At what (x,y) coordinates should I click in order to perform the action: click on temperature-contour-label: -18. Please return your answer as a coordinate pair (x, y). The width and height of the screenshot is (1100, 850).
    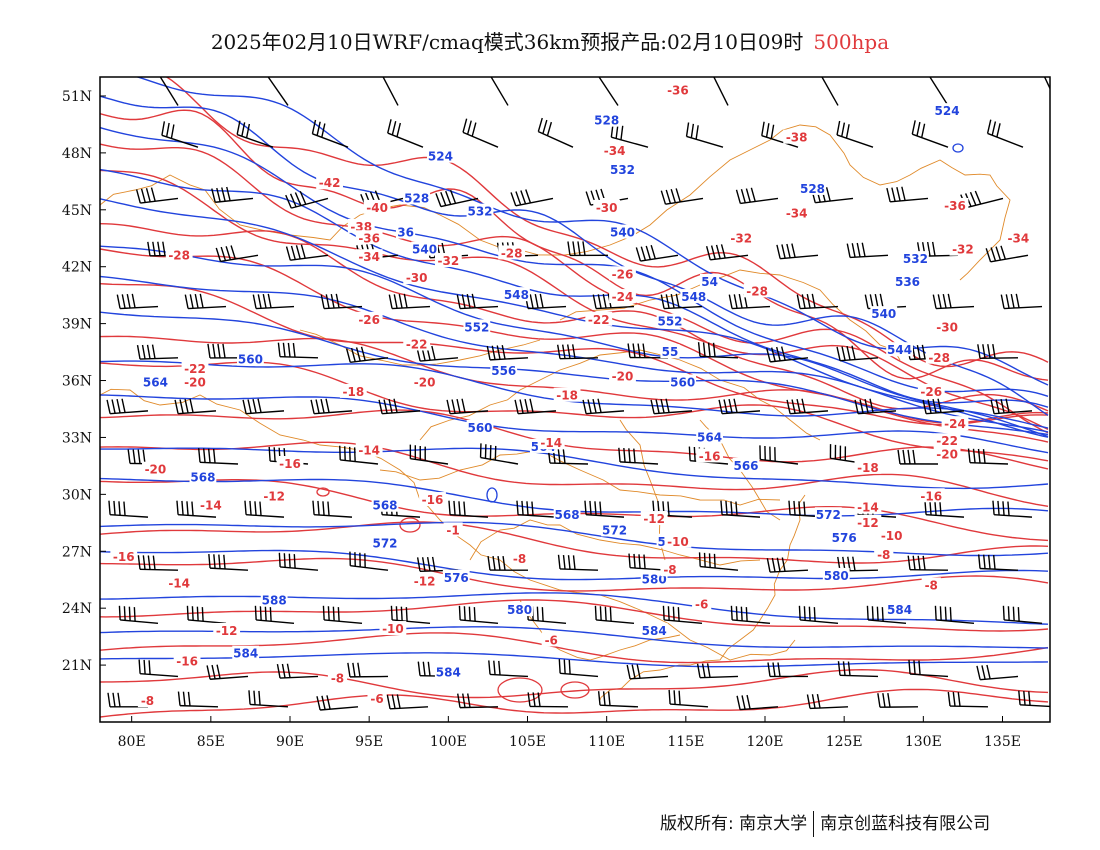
    Looking at the image, I should click on (567, 396).